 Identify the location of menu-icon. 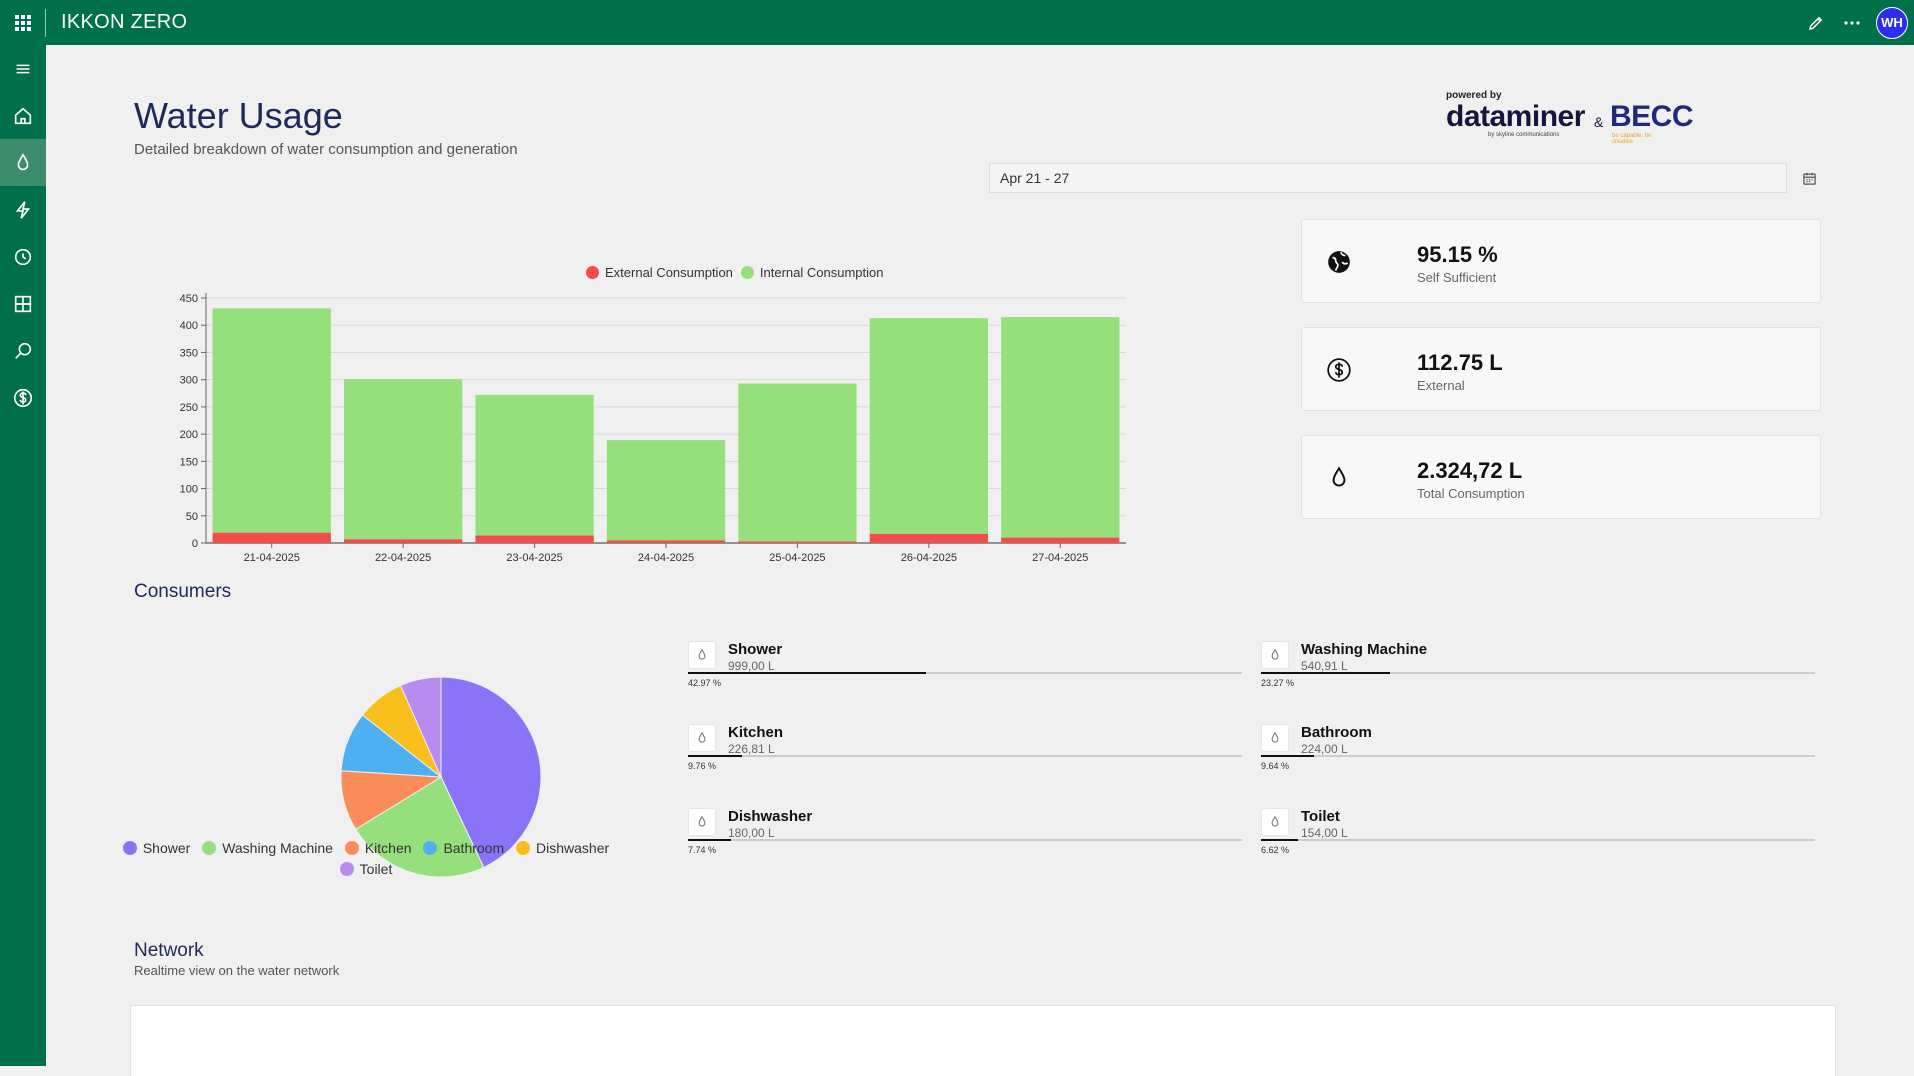
(23, 68).